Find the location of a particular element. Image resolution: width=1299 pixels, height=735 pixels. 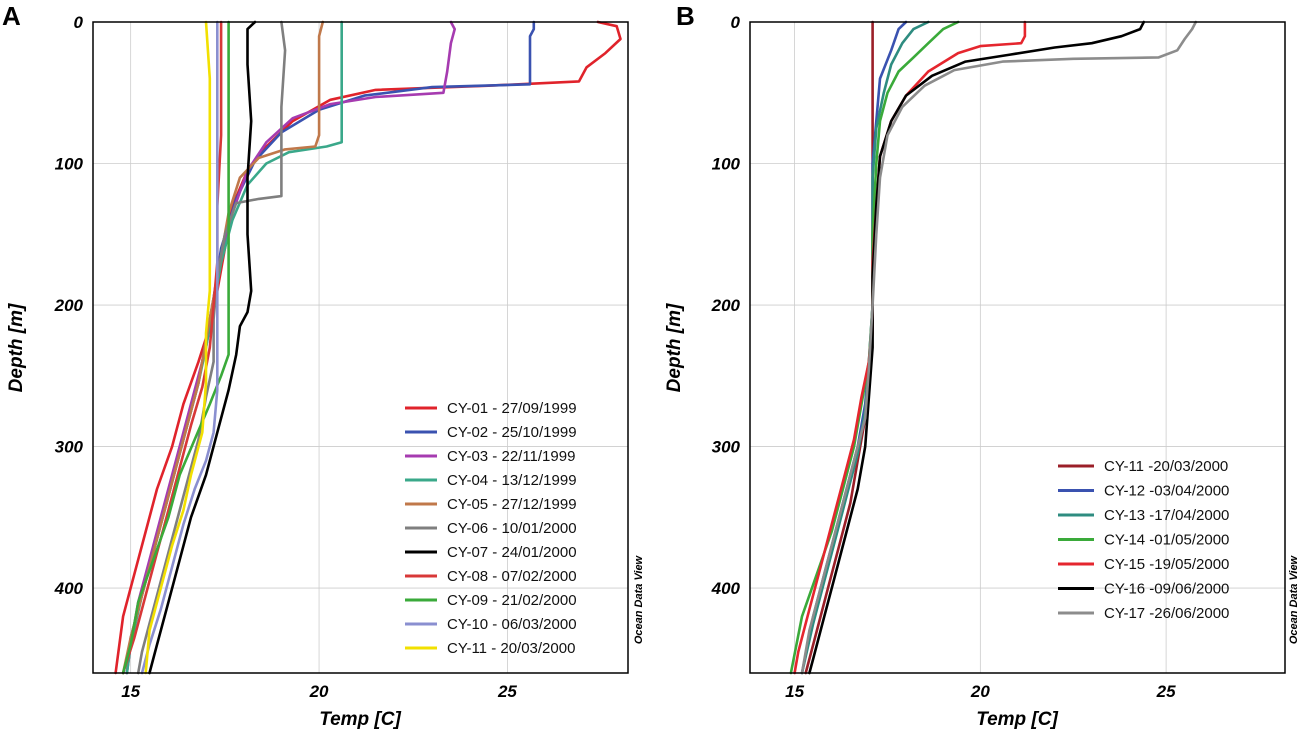

legend-label: CY-05 - 27/12/1999 is located at coordinates (512, 504).